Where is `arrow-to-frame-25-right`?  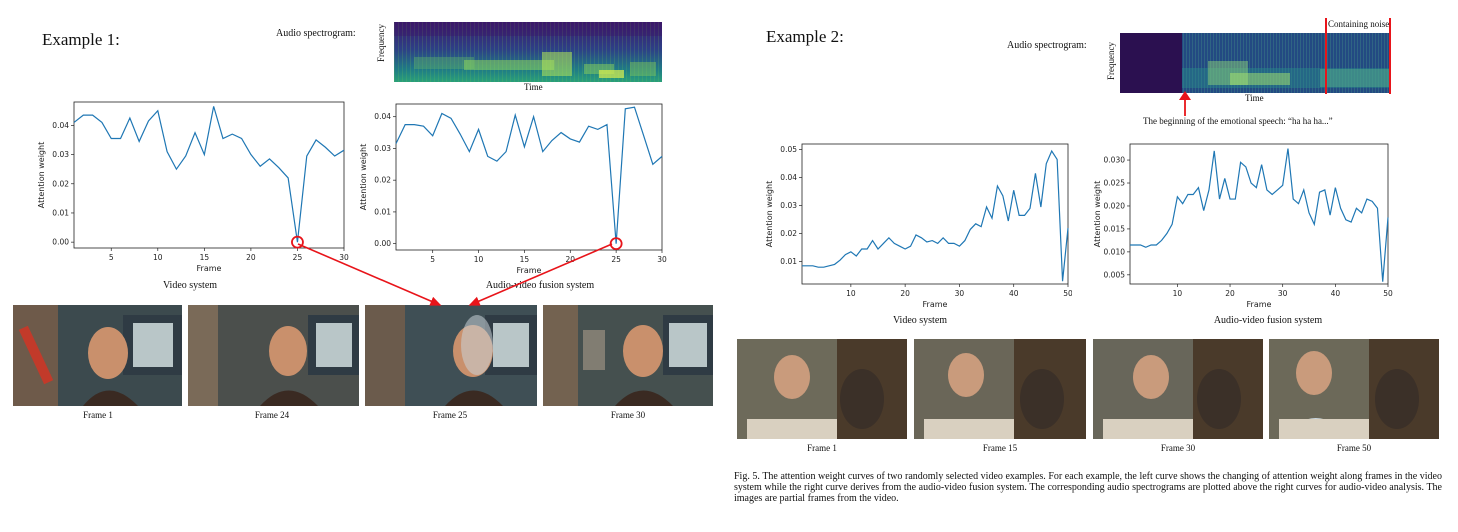 arrow-to-frame-25-right is located at coordinates (540, 274).